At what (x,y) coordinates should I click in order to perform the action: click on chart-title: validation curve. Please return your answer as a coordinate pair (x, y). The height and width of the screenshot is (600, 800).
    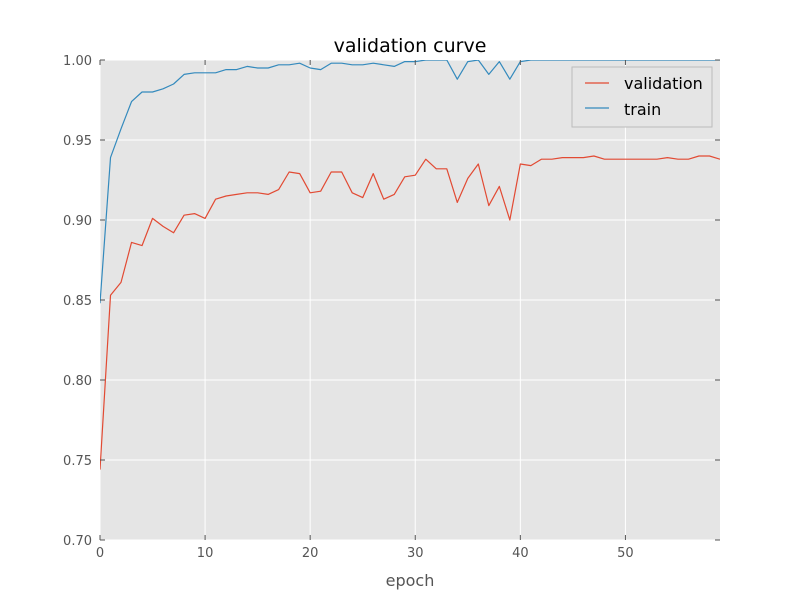
    Looking at the image, I should click on (410, 46).